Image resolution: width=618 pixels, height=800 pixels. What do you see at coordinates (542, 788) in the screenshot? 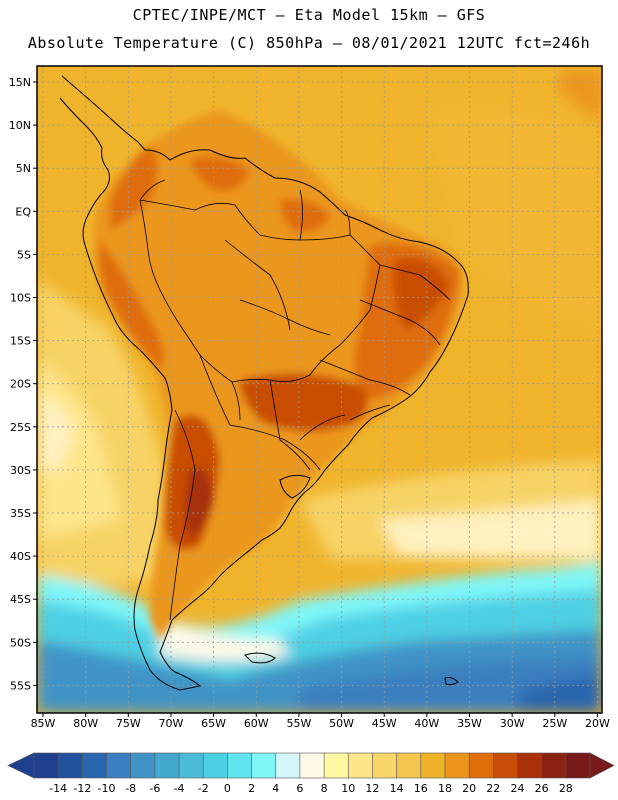
I see `colorbar-label: 26` at bounding box center [542, 788].